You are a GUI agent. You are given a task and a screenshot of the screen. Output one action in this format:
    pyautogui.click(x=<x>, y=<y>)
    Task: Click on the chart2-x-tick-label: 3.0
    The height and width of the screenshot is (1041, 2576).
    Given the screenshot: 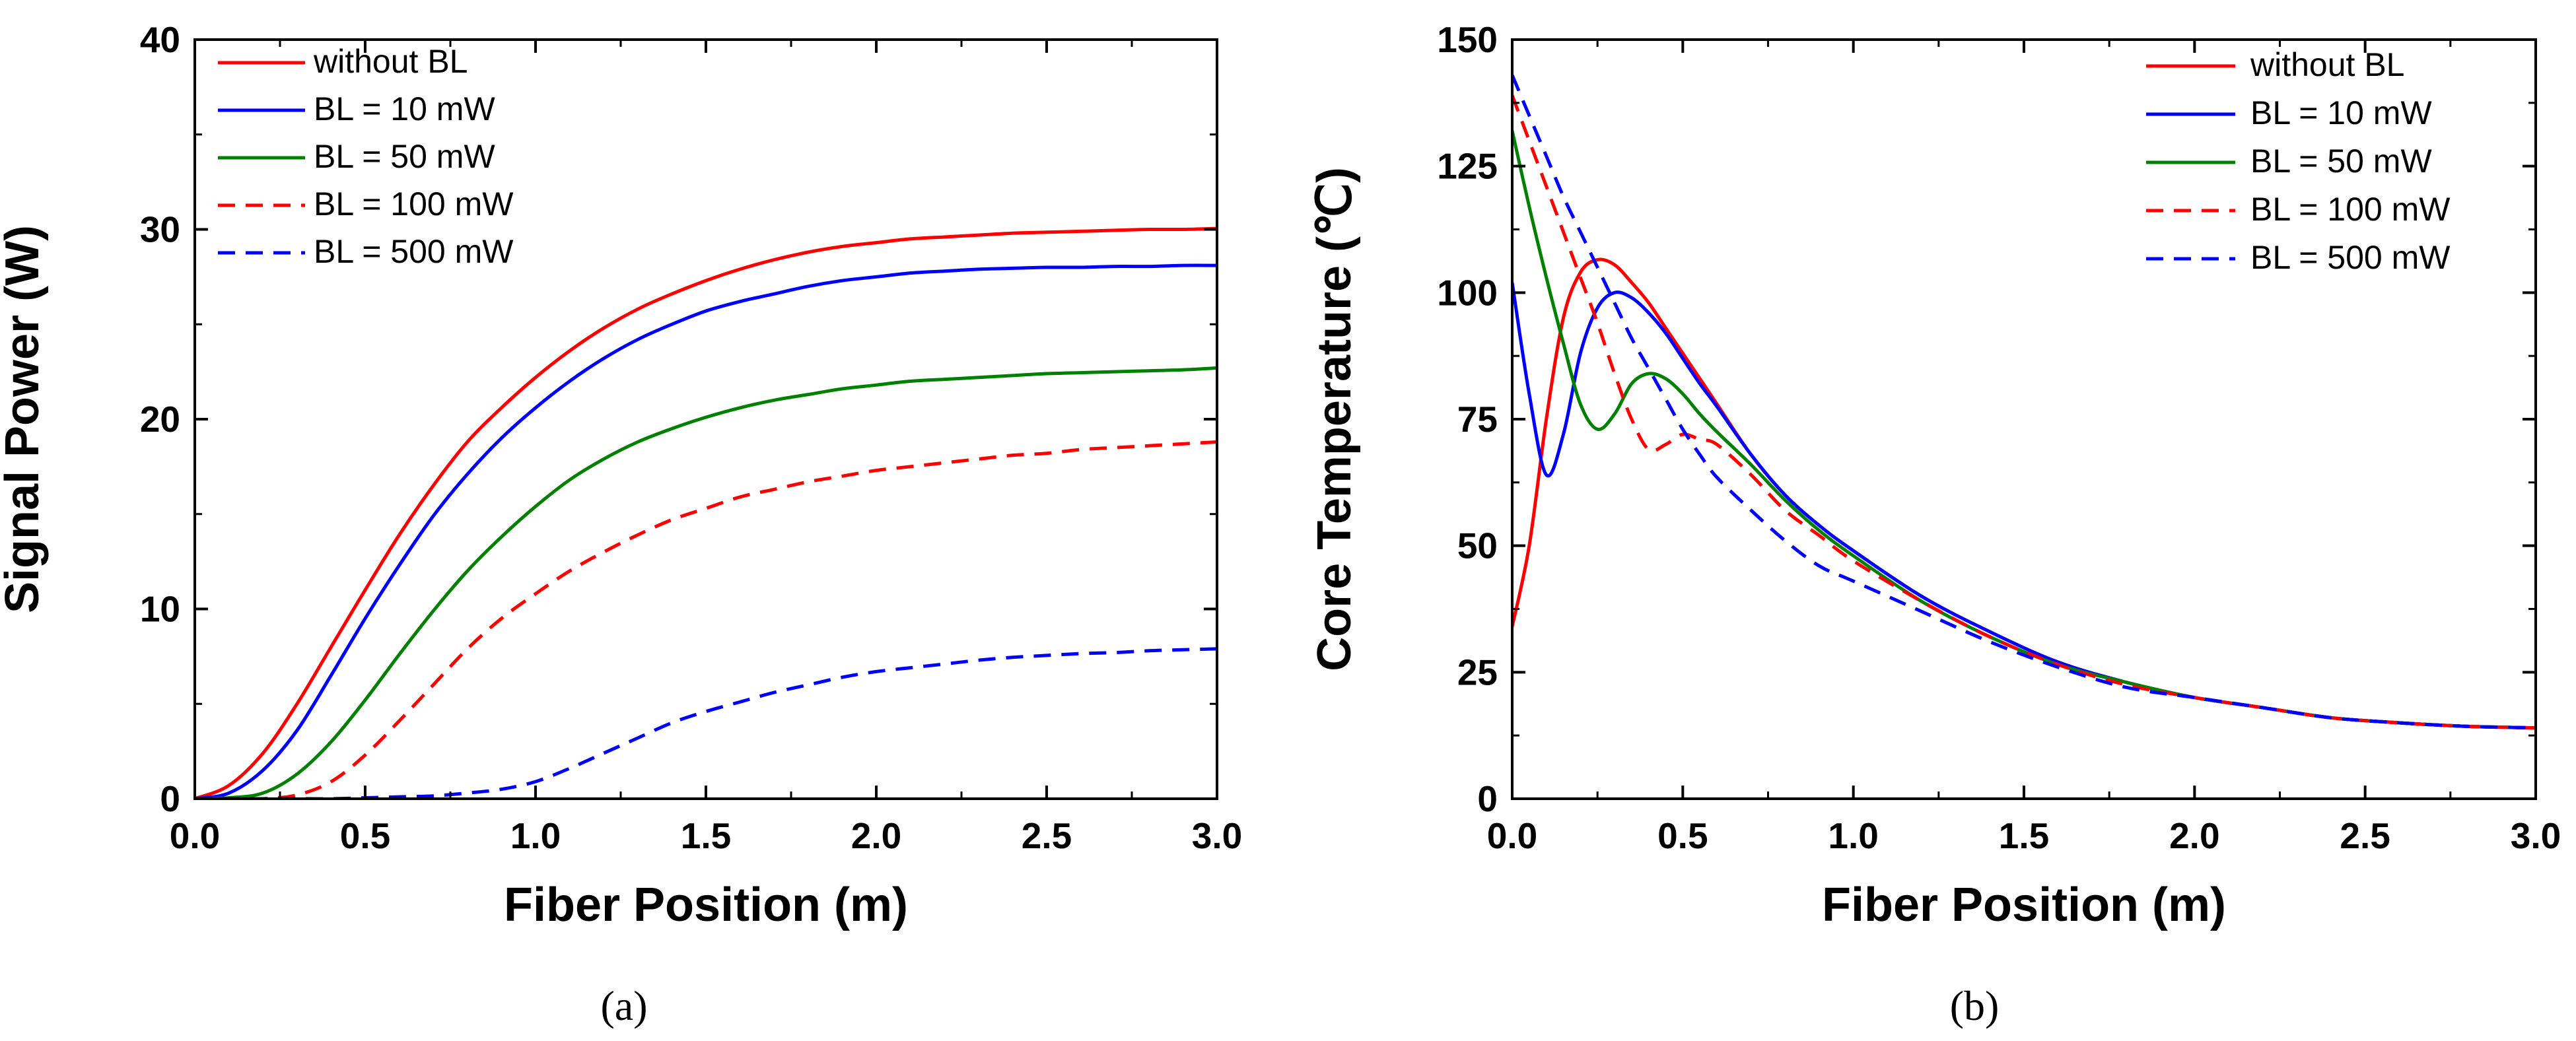 What is the action you would take?
    pyautogui.click(x=2536, y=835)
    